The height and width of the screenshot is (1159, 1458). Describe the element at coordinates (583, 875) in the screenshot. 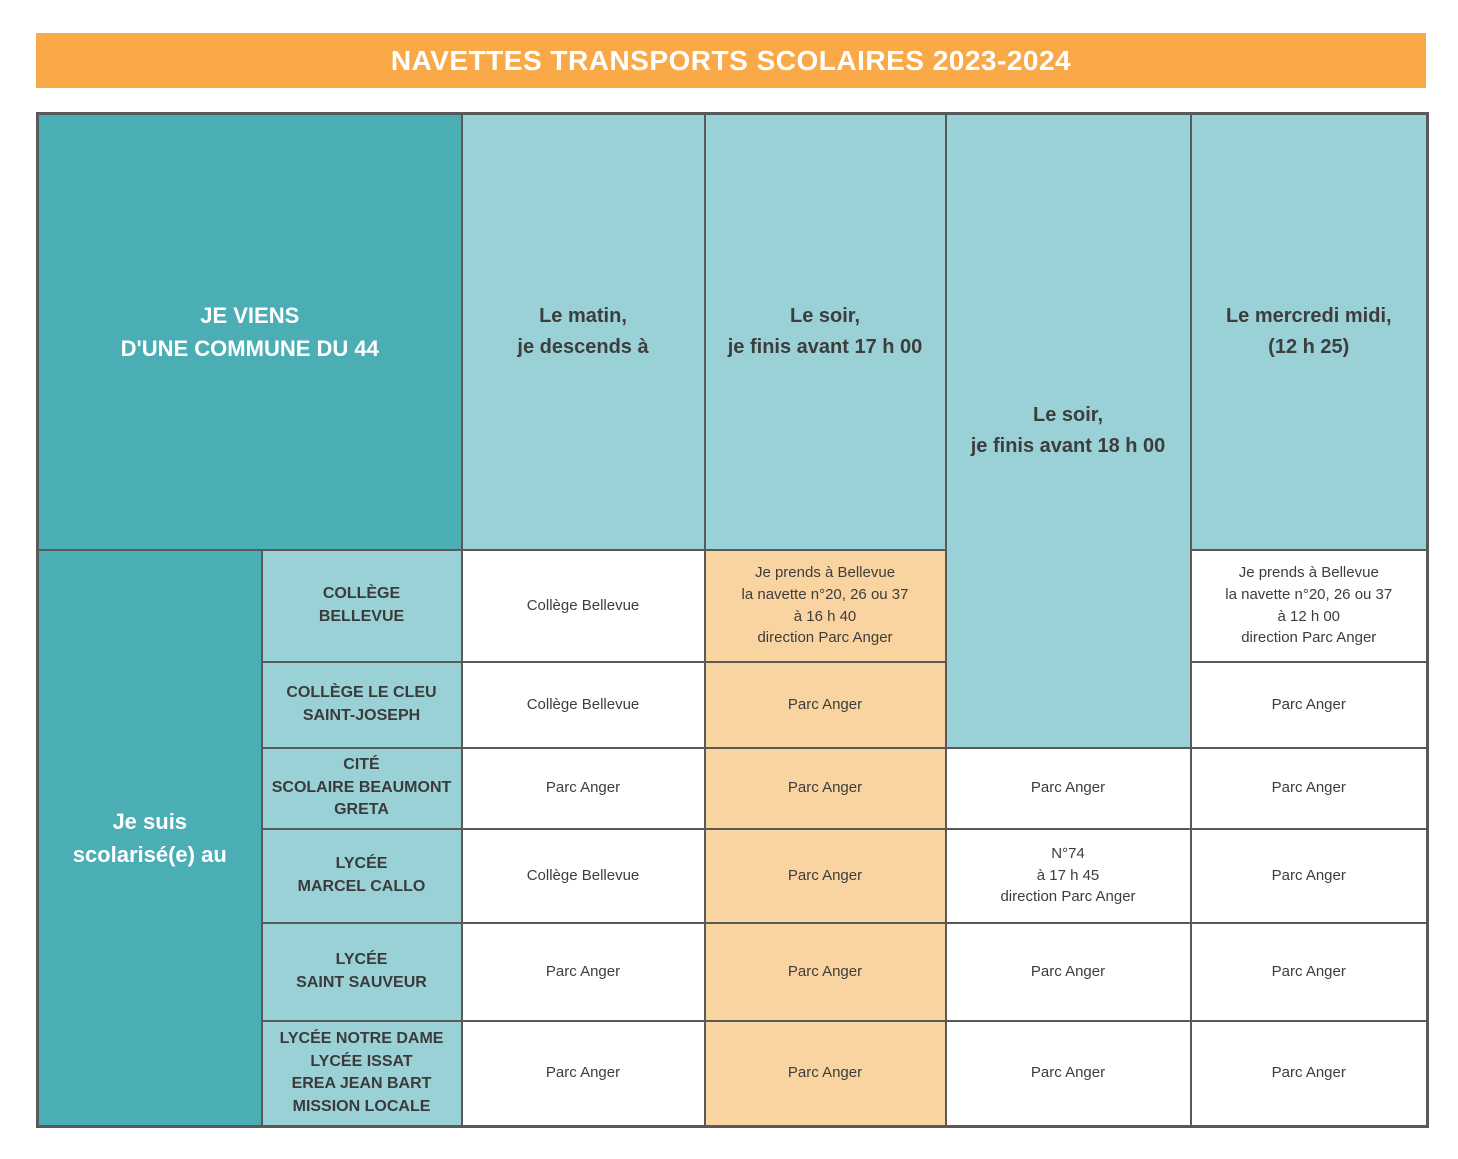

I see `cell-marcel-callo-morning: Collège Bellevue` at that location.